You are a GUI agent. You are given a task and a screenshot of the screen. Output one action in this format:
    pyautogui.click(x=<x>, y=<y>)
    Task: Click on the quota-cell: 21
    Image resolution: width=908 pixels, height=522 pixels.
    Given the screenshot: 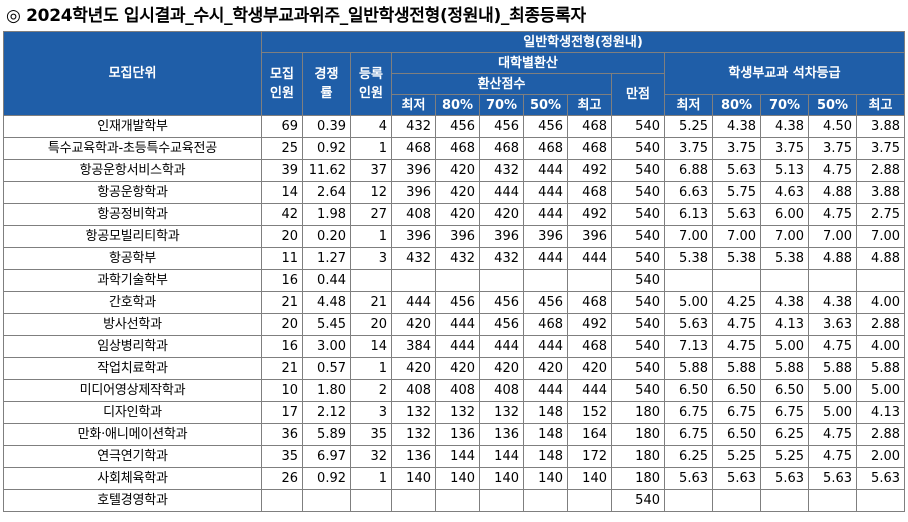 What is the action you would take?
    pyautogui.click(x=282, y=368)
    